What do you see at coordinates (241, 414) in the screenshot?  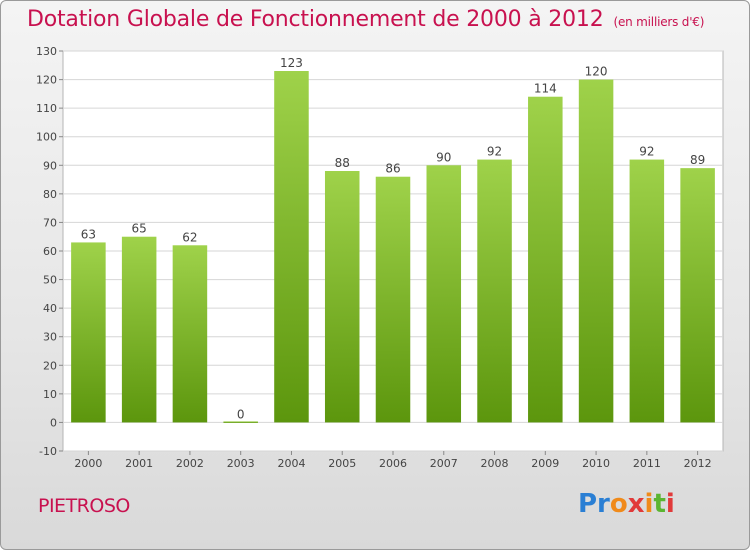 I see `bar-value-label: 0` at bounding box center [241, 414].